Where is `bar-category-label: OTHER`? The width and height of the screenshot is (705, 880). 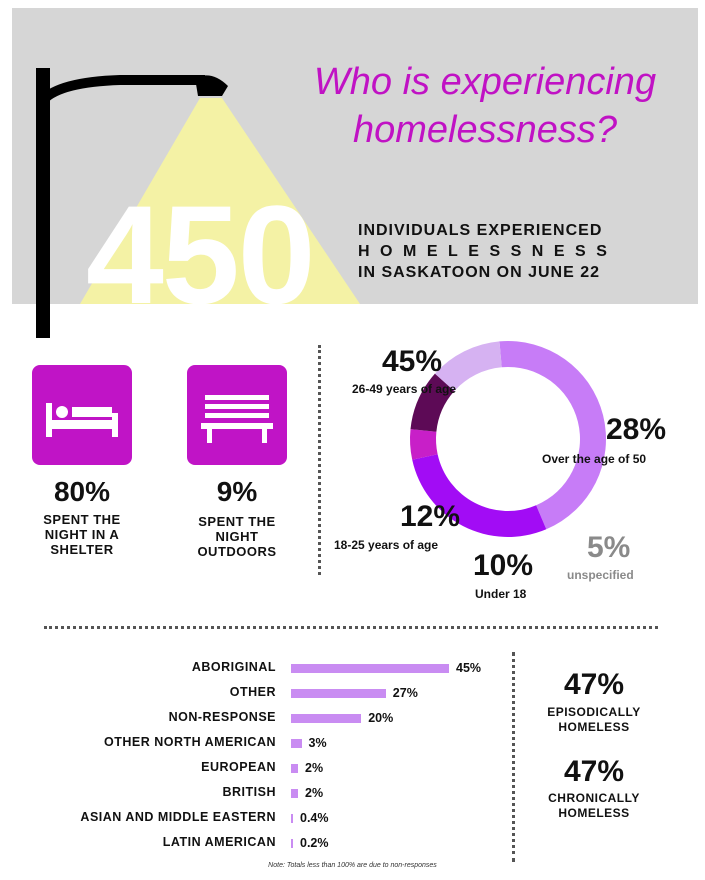 bar-category-label: OTHER is located at coordinates (252, 692).